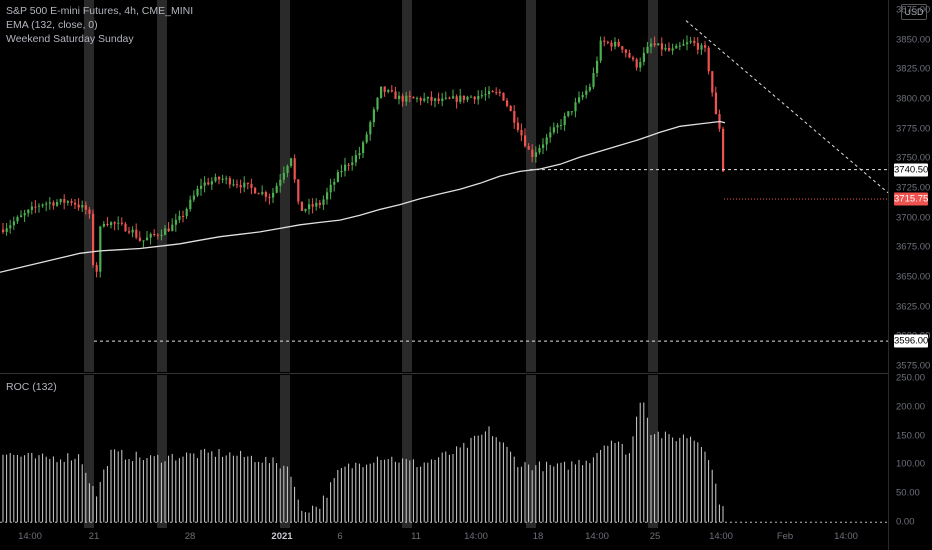  I want to click on symbol-title: S&P 500 E-mini Futures, 4h, CME_MINI, so click(100, 11).